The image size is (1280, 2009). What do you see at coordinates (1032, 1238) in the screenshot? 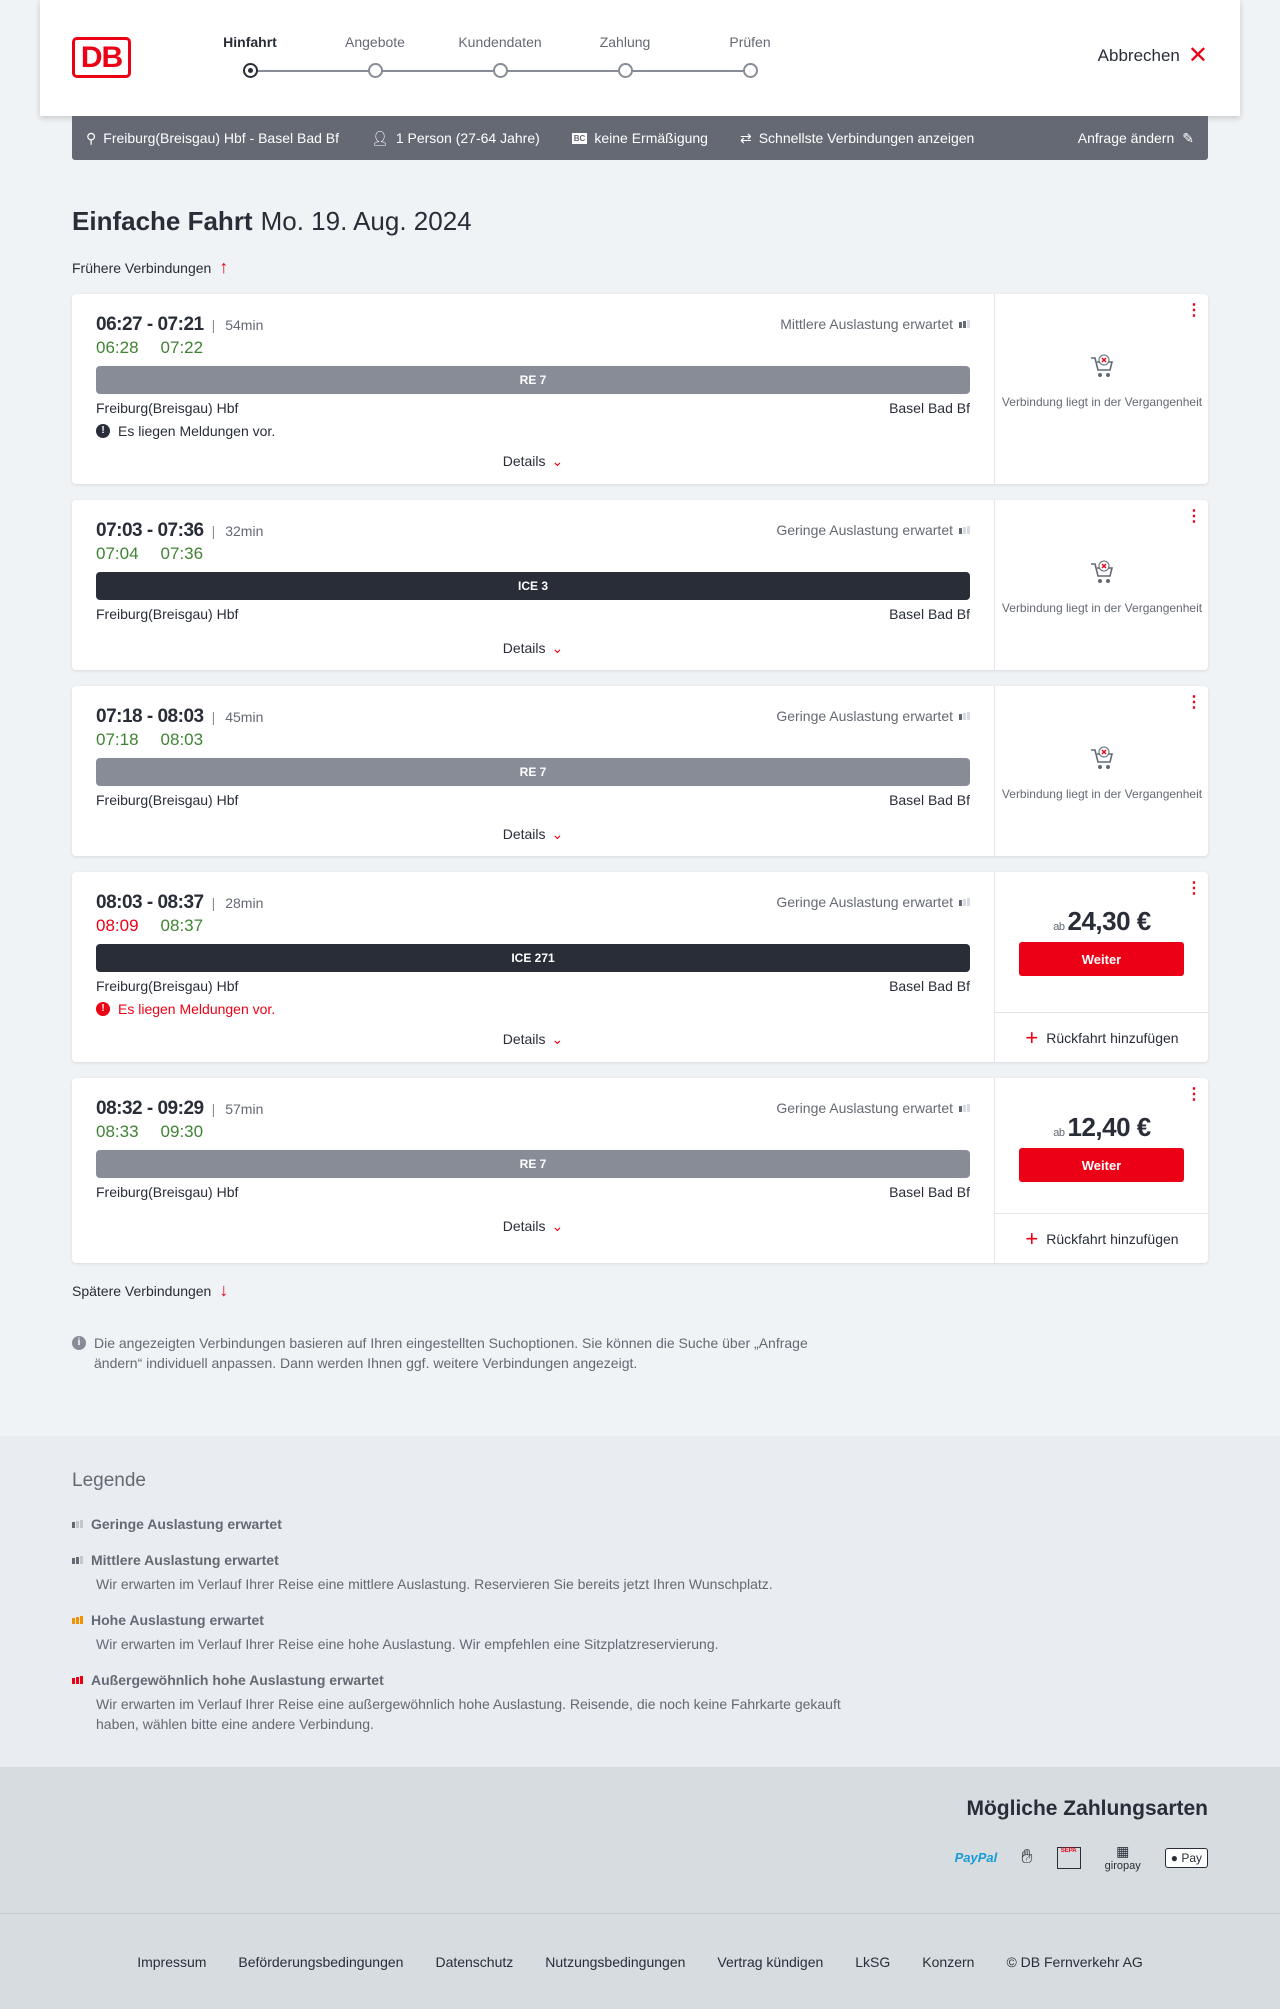
I see `plus-icon: +` at bounding box center [1032, 1238].